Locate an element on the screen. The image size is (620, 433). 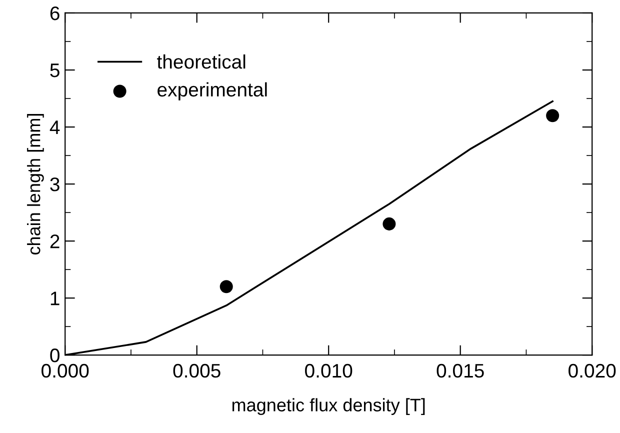
y-tick-label: 5 is located at coordinates (55, 71).